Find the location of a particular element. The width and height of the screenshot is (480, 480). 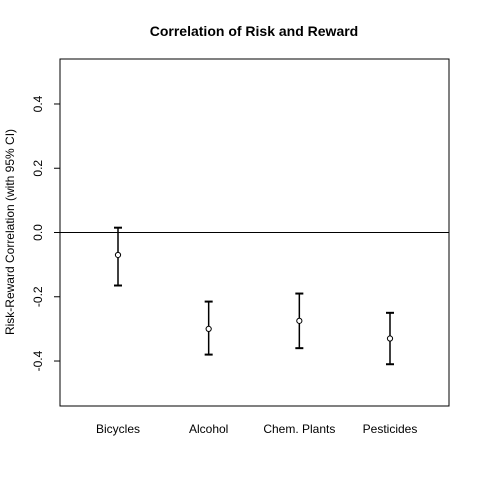

x-category-label: Chem. Plants is located at coordinates (299, 429).